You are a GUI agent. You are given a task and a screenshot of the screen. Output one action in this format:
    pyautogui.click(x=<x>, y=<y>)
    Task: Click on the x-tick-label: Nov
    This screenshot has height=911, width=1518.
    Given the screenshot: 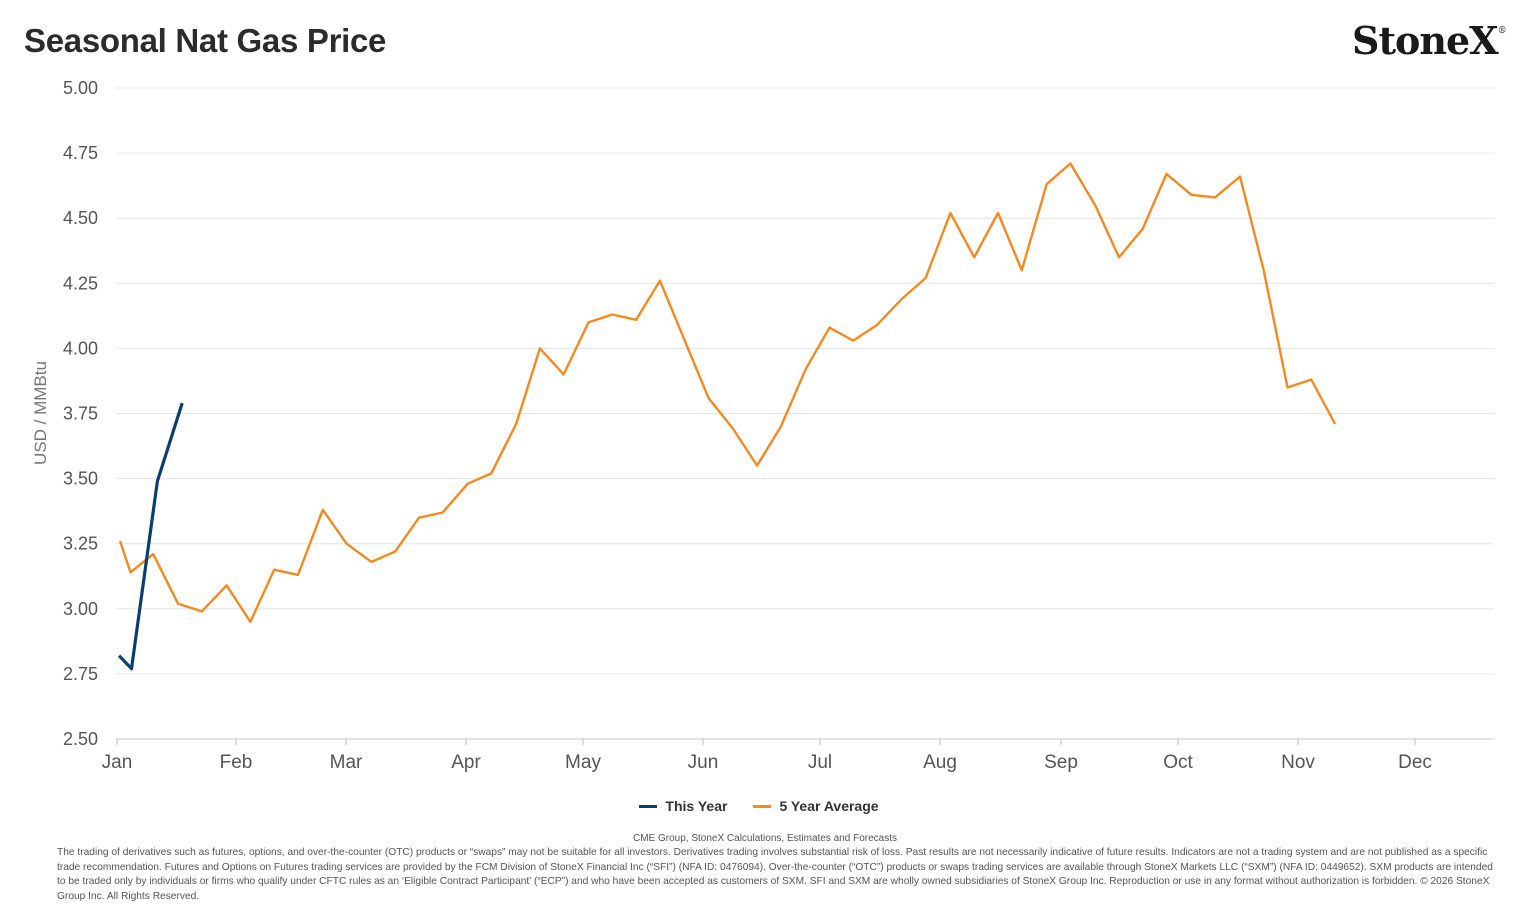 What is the action you would take?
    pyautogui.click(x=1298, y=762)
    